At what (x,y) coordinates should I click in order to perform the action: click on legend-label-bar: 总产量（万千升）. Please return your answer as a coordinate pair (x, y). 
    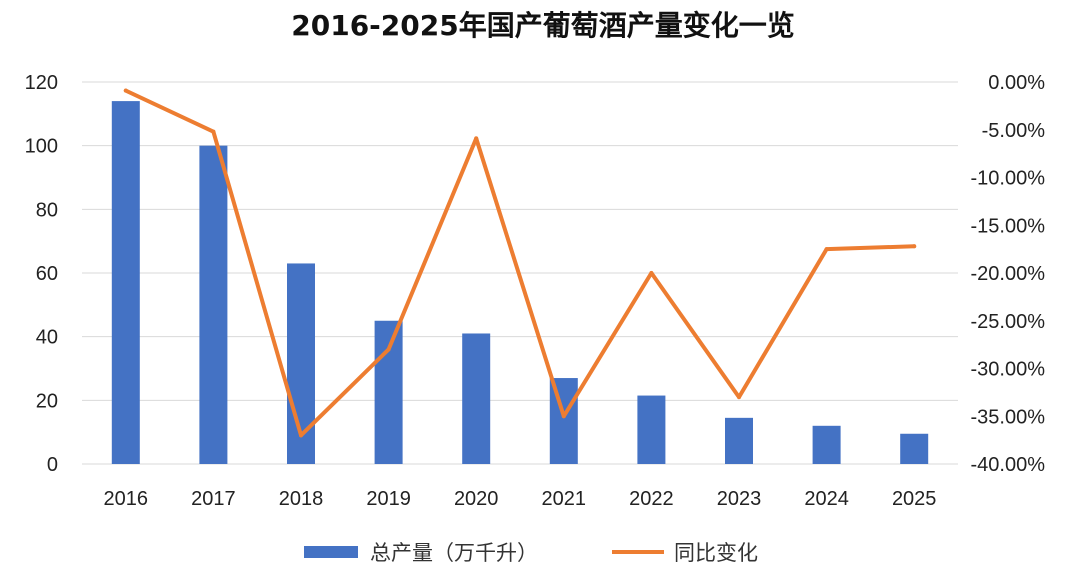
    Looking at the image, I should click on (454, 553).